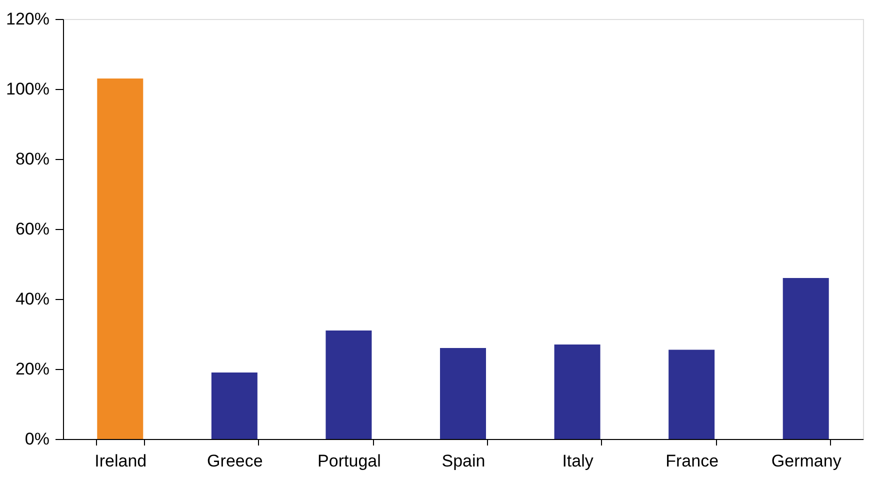 The image size is (894, 481). I want to click on y-tick-label: 40%, so click(32, 299).